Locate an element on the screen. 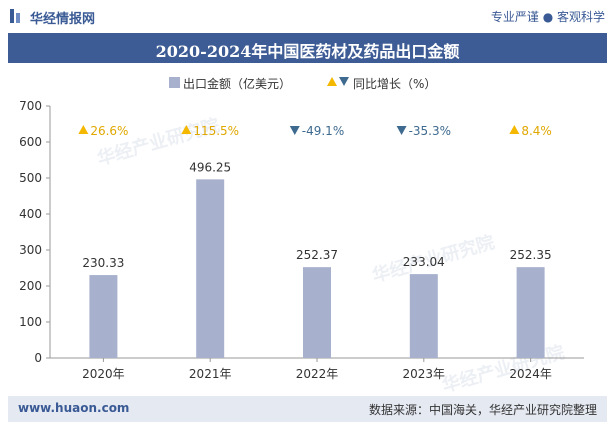  footer: www.huaon.com 数据来源：中国海关，华经产业研究院整理 is located at coordinates (307, 409).